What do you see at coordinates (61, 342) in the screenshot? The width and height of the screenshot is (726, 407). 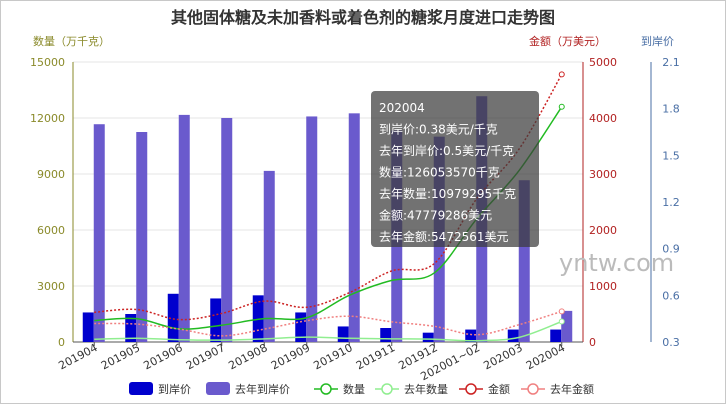 I see `left-axis-tick-label: 0` at bounding box center [61, 342].